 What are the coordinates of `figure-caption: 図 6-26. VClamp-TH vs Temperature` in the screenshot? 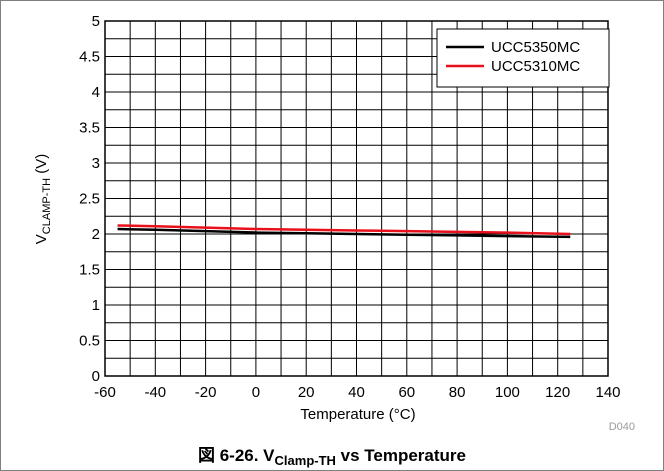 It's located at (332, 457).